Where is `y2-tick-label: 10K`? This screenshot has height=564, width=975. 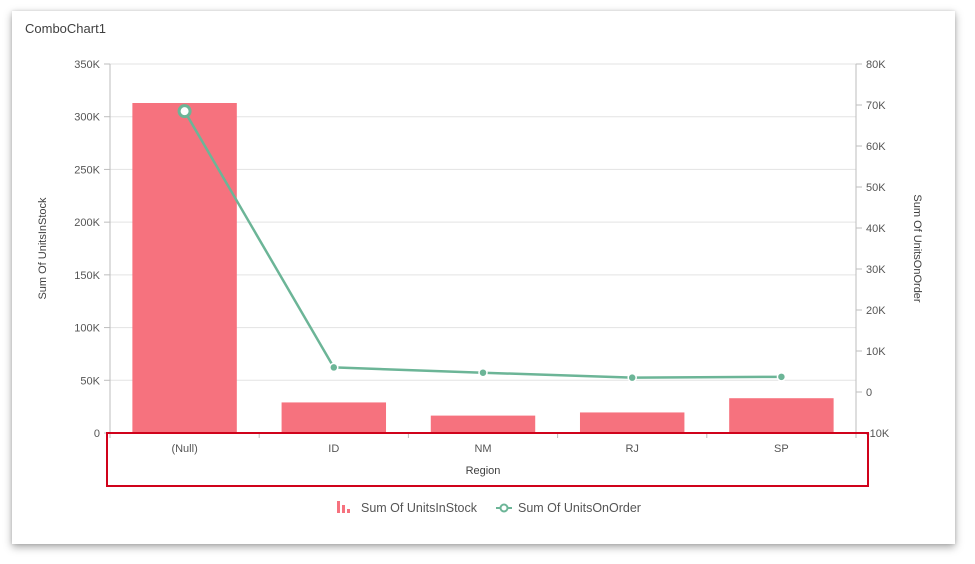 y2-tick-label: 10K is located at coordinates (876, 352).